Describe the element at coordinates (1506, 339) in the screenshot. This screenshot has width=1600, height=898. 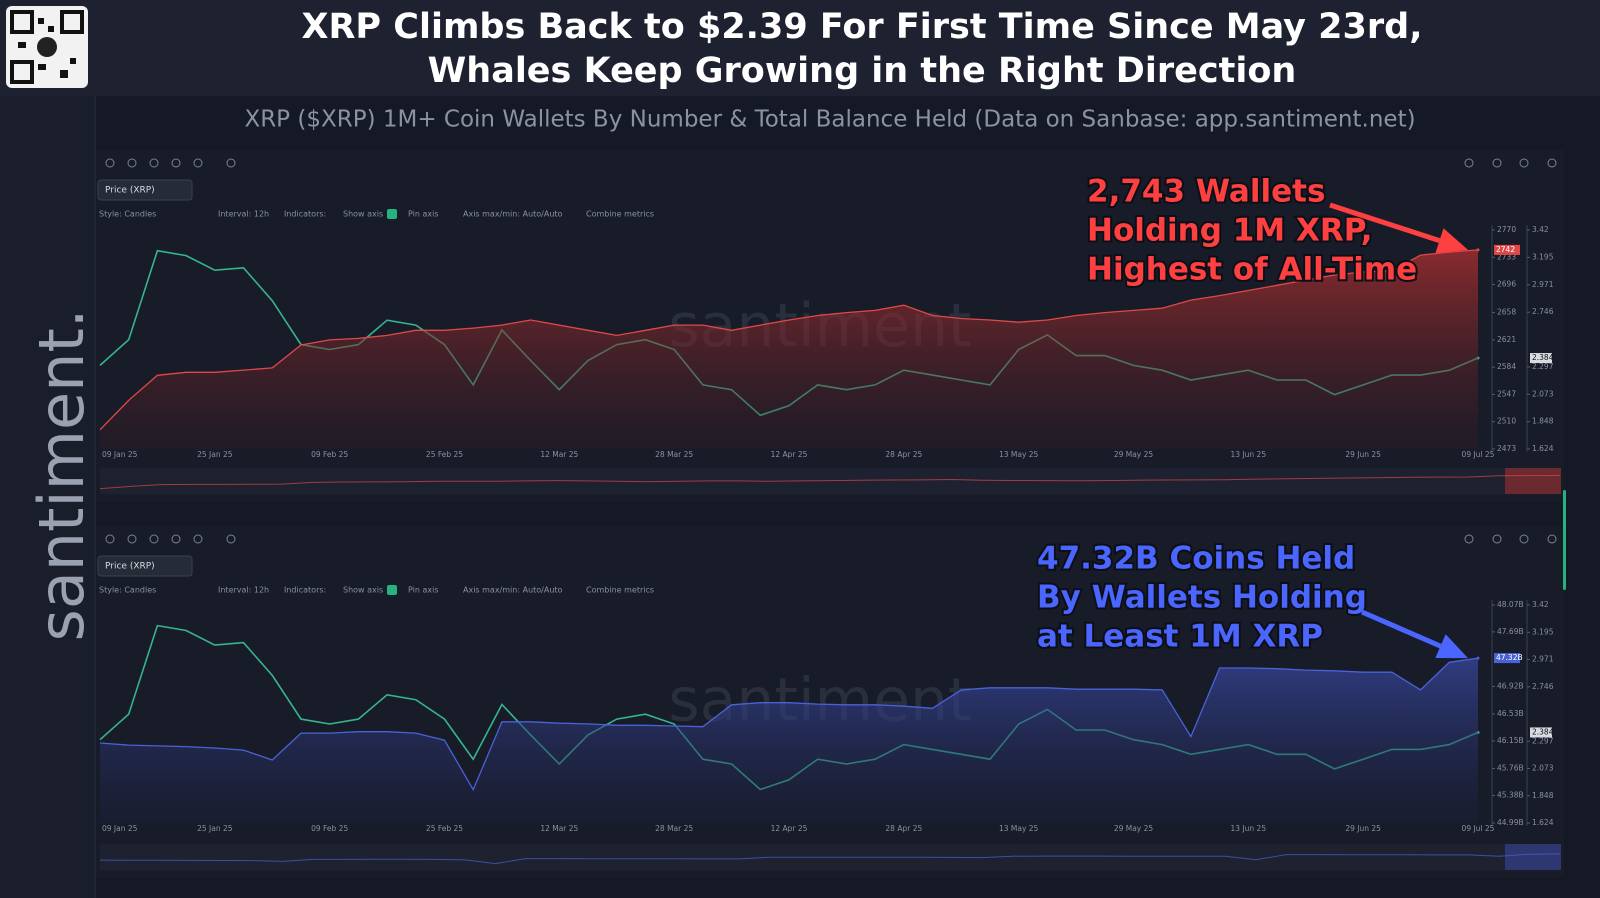
I see `y-tick-label: 2621` at that location.